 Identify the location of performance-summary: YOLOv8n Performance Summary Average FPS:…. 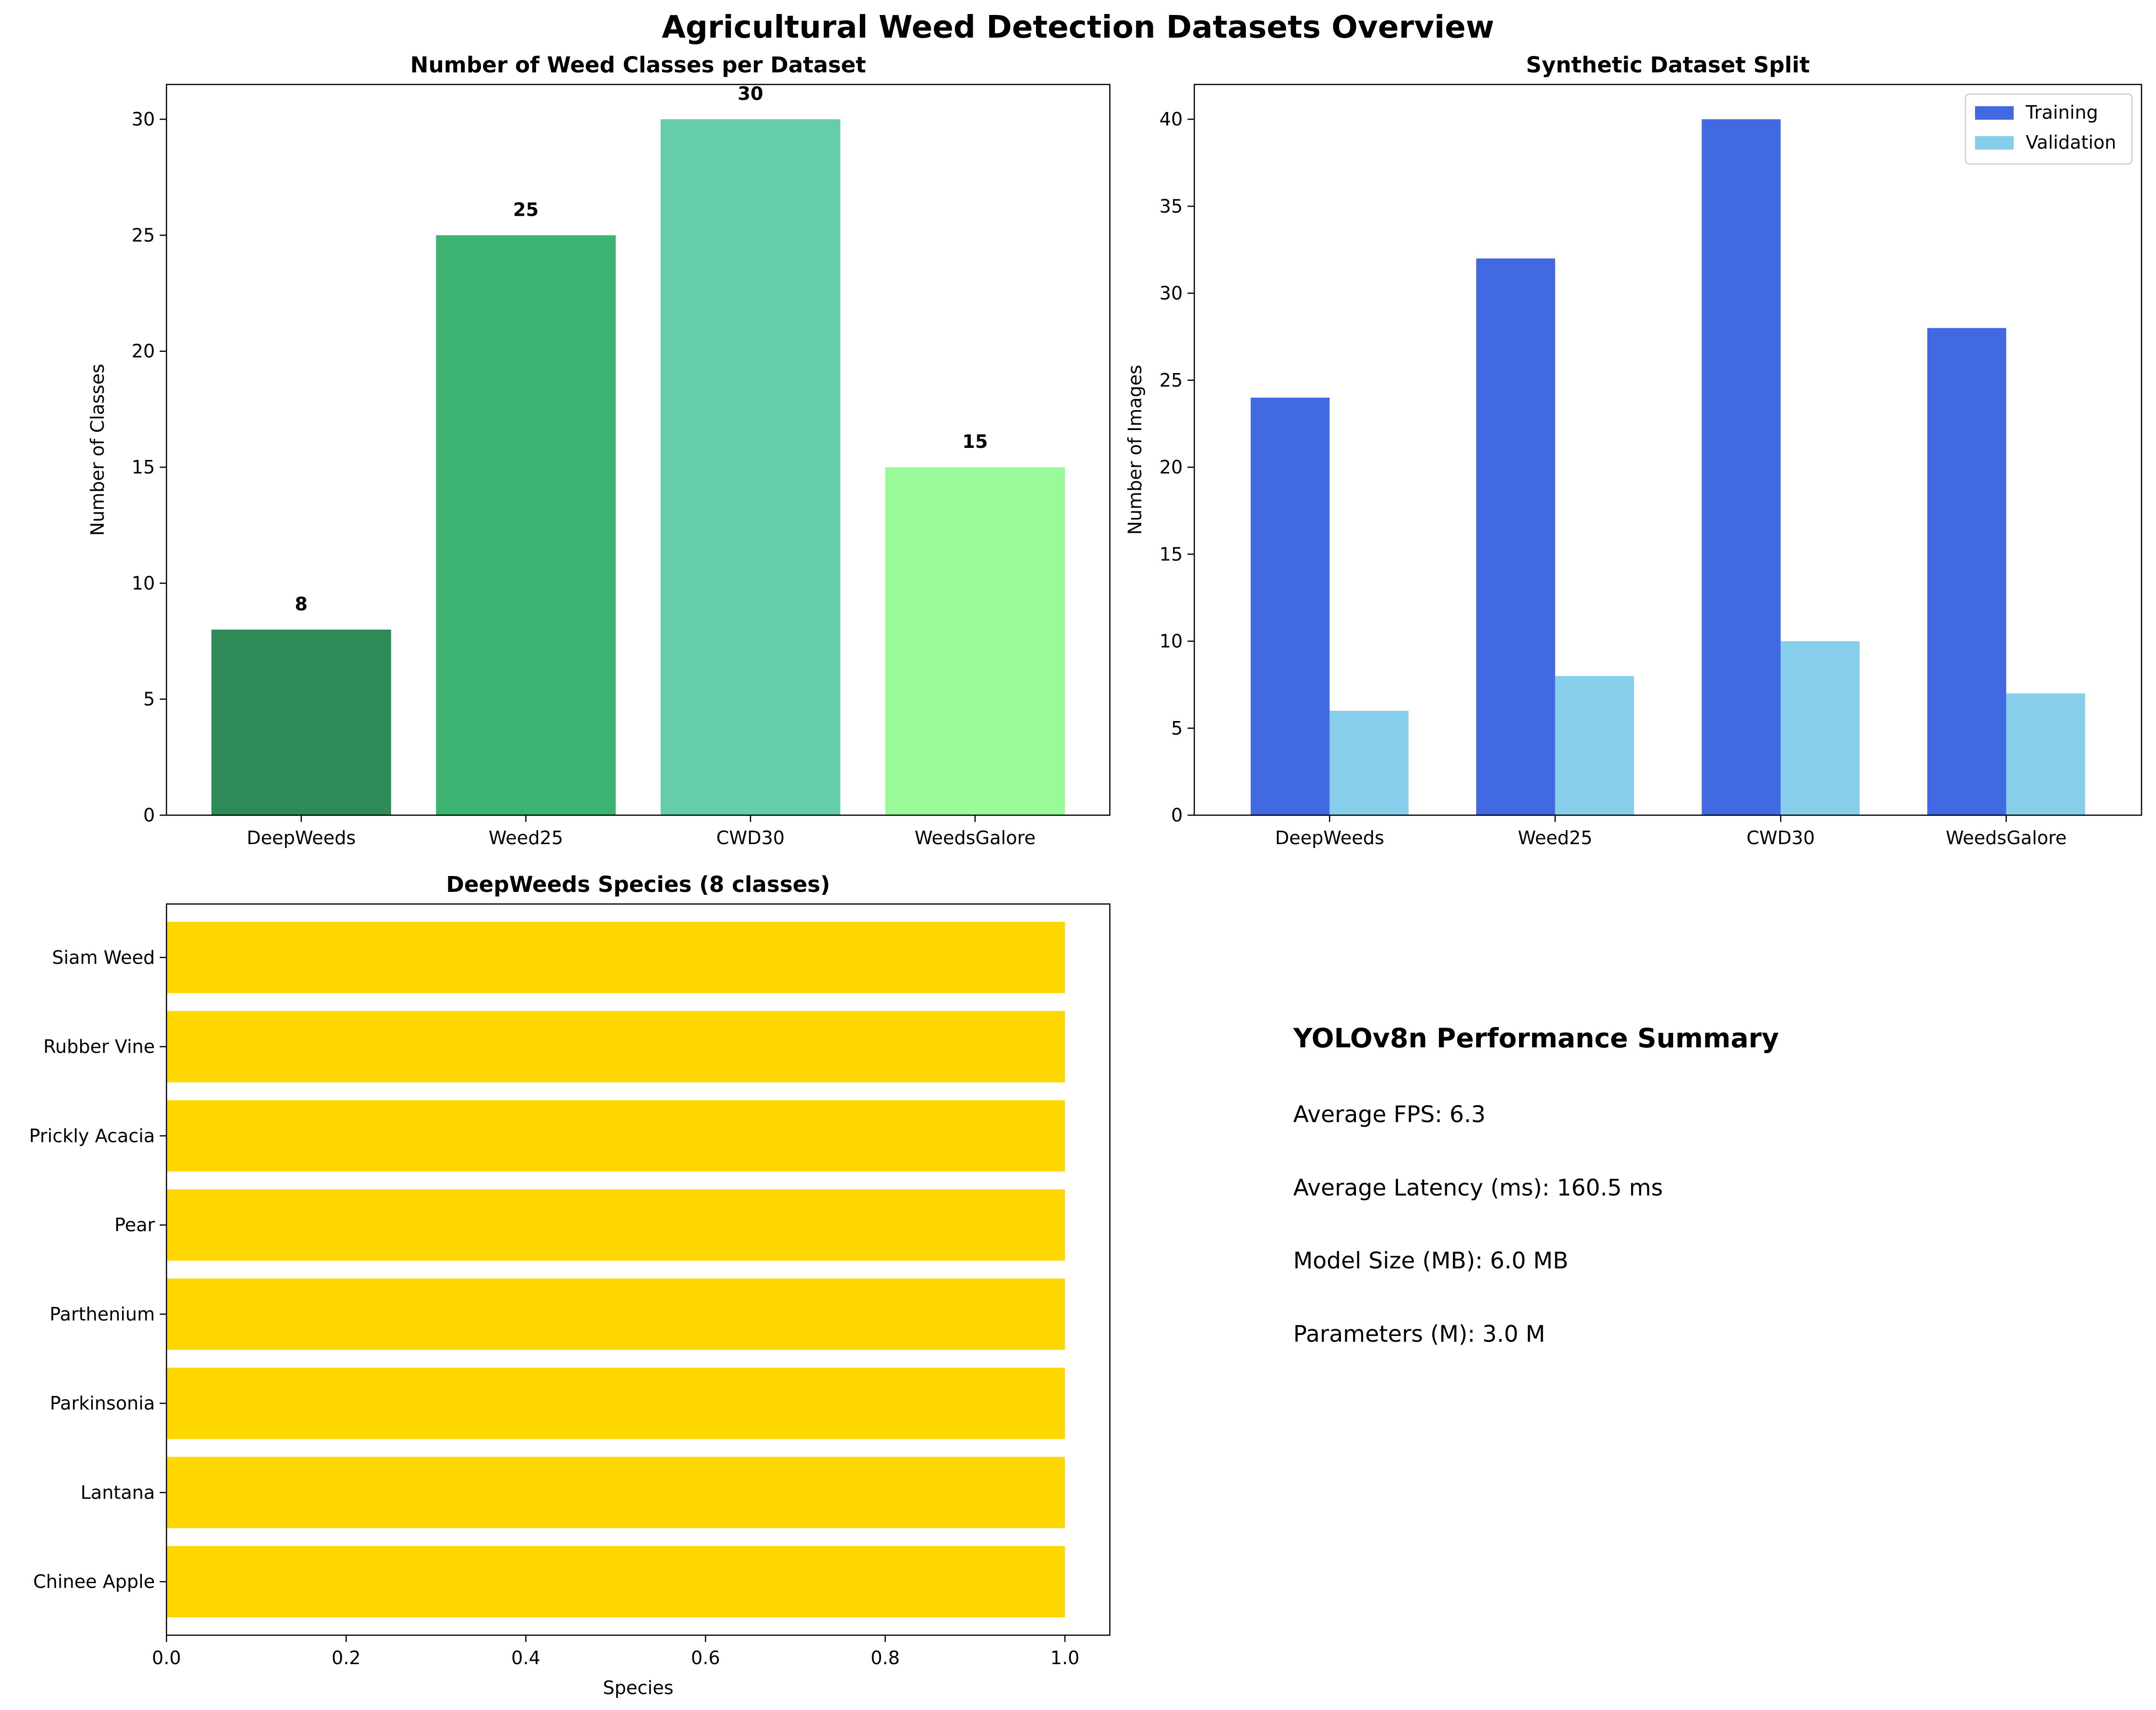
(1536, 1185).